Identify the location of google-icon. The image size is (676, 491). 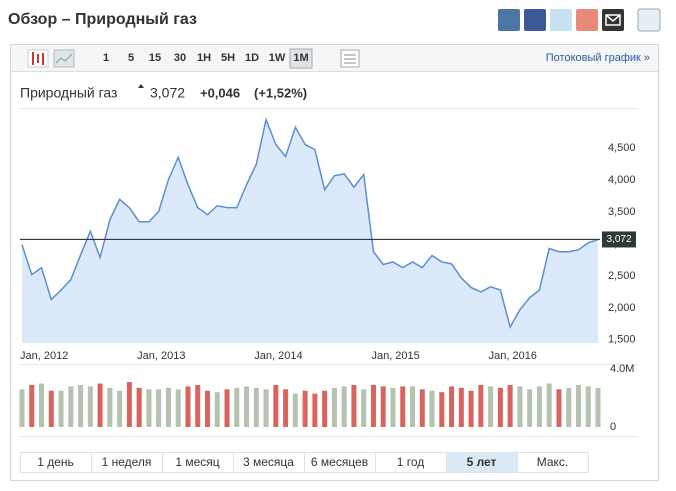
(587, 20).